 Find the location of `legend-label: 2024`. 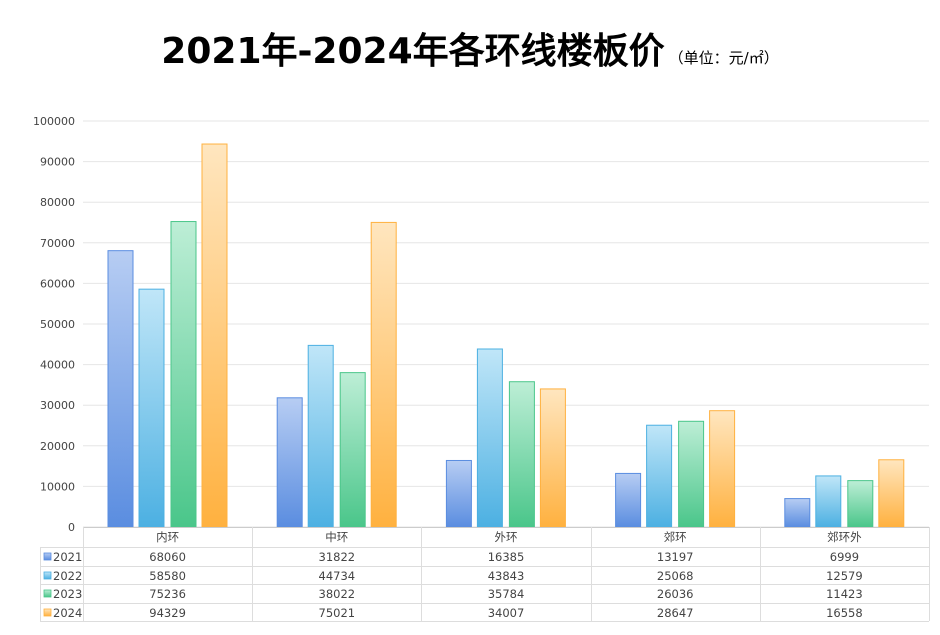

legend-label: 2024 is located at coordinates (67, 613).